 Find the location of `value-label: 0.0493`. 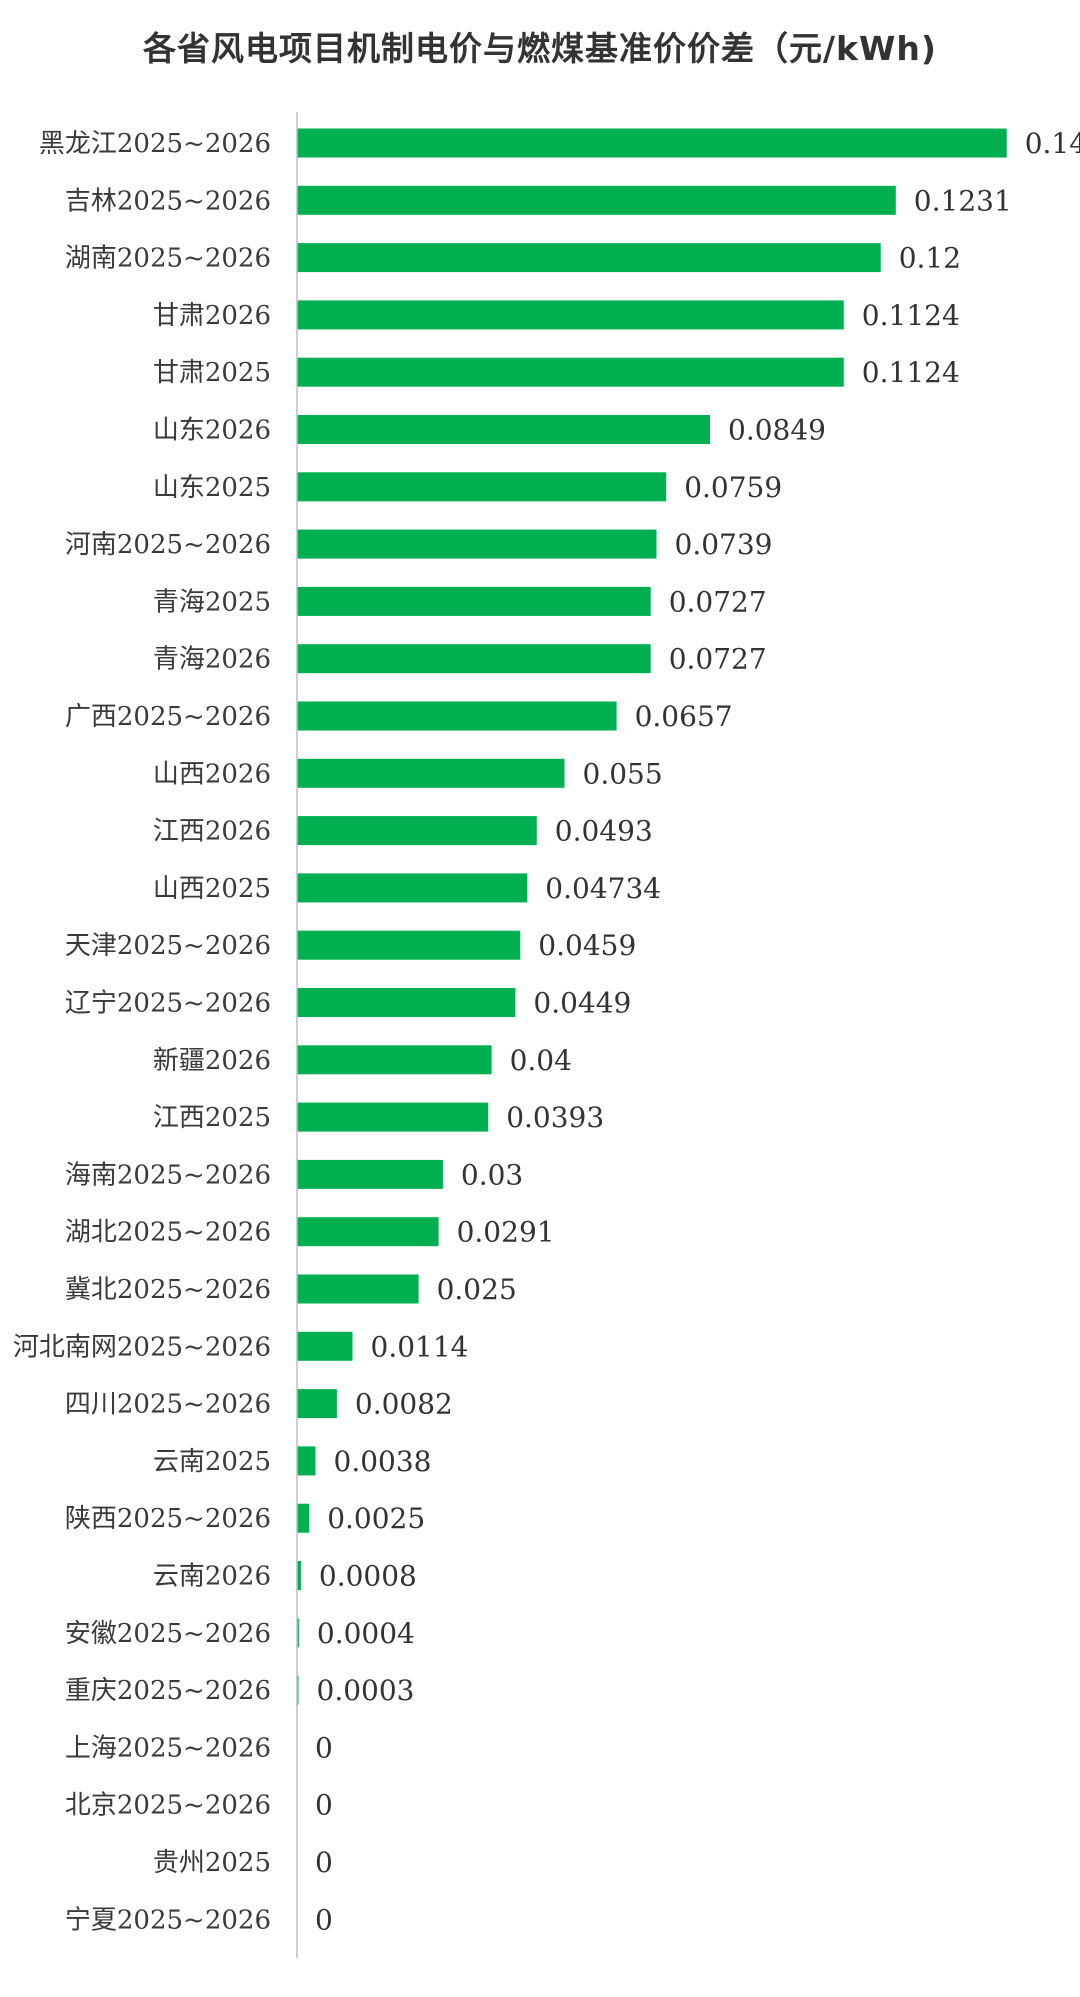

value-label: 0.0493 is located at coordinates (604, 831).